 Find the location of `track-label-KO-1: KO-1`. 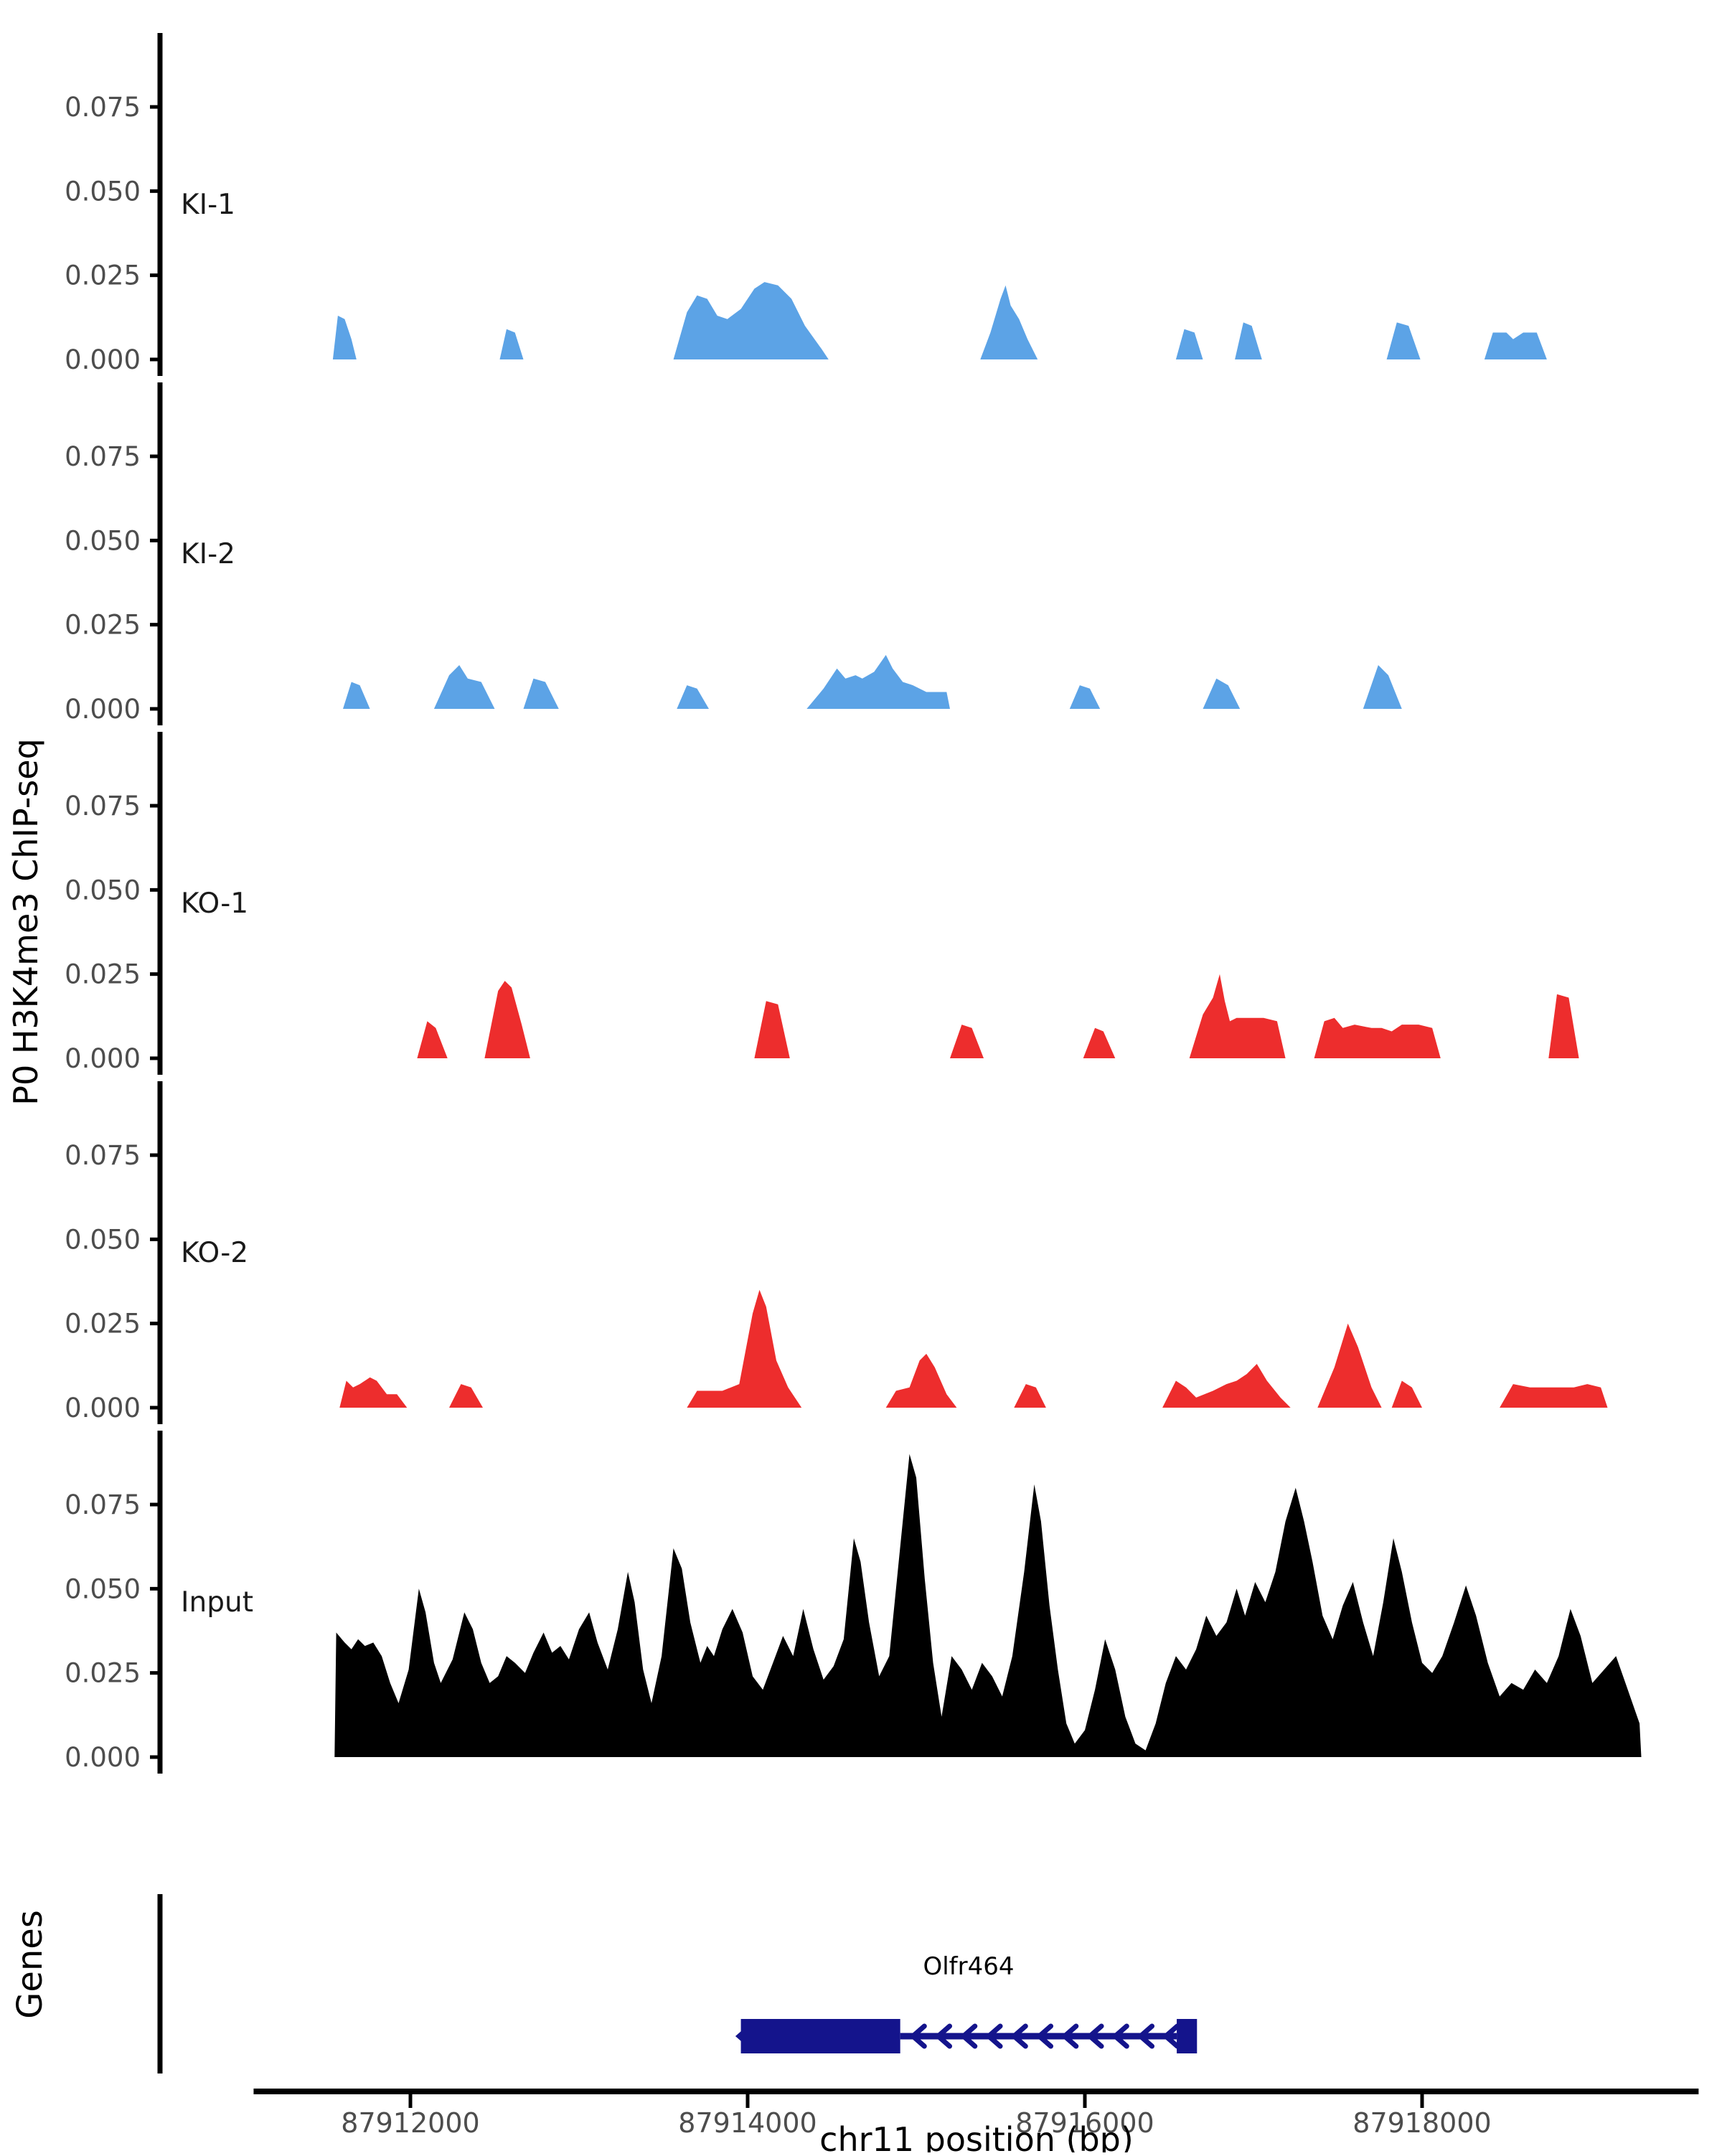

track-label-KO-1: KO-1 is located at coordinates (214, 904).